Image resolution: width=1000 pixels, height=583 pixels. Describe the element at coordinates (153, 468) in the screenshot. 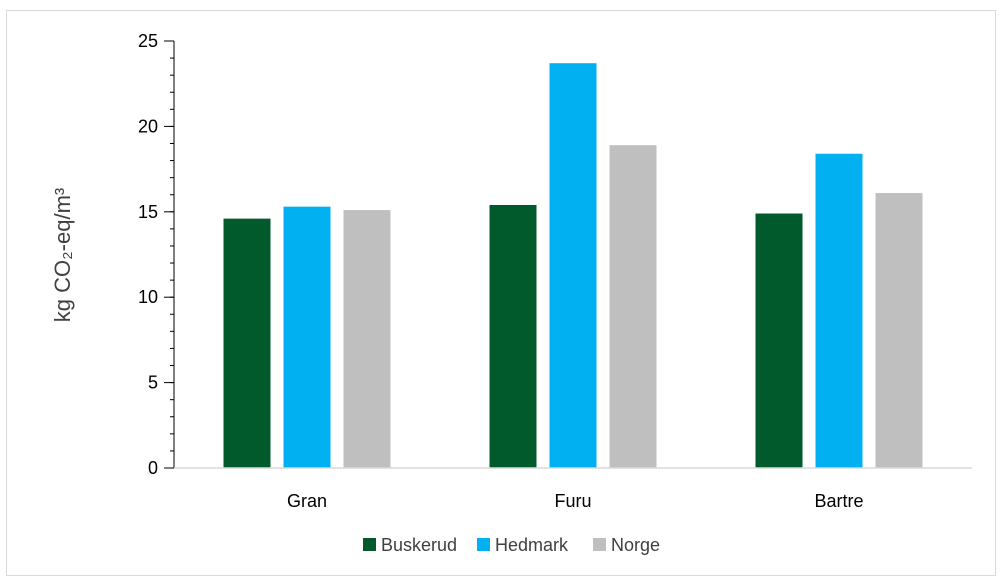

I see `y-tick-label: 0` at that location.